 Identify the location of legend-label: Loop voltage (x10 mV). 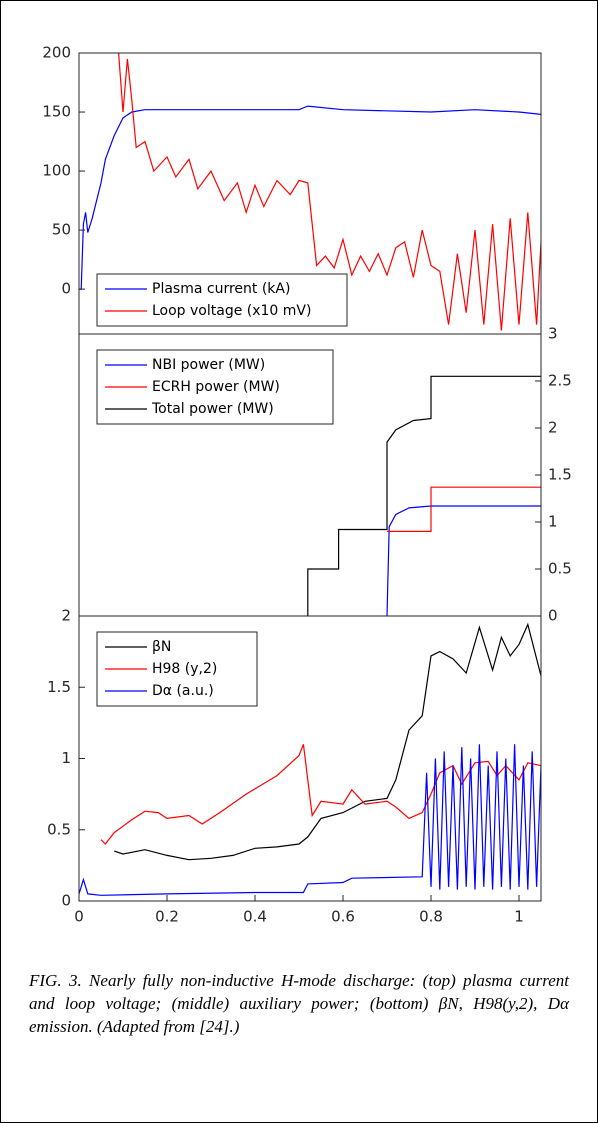
(231, 311).